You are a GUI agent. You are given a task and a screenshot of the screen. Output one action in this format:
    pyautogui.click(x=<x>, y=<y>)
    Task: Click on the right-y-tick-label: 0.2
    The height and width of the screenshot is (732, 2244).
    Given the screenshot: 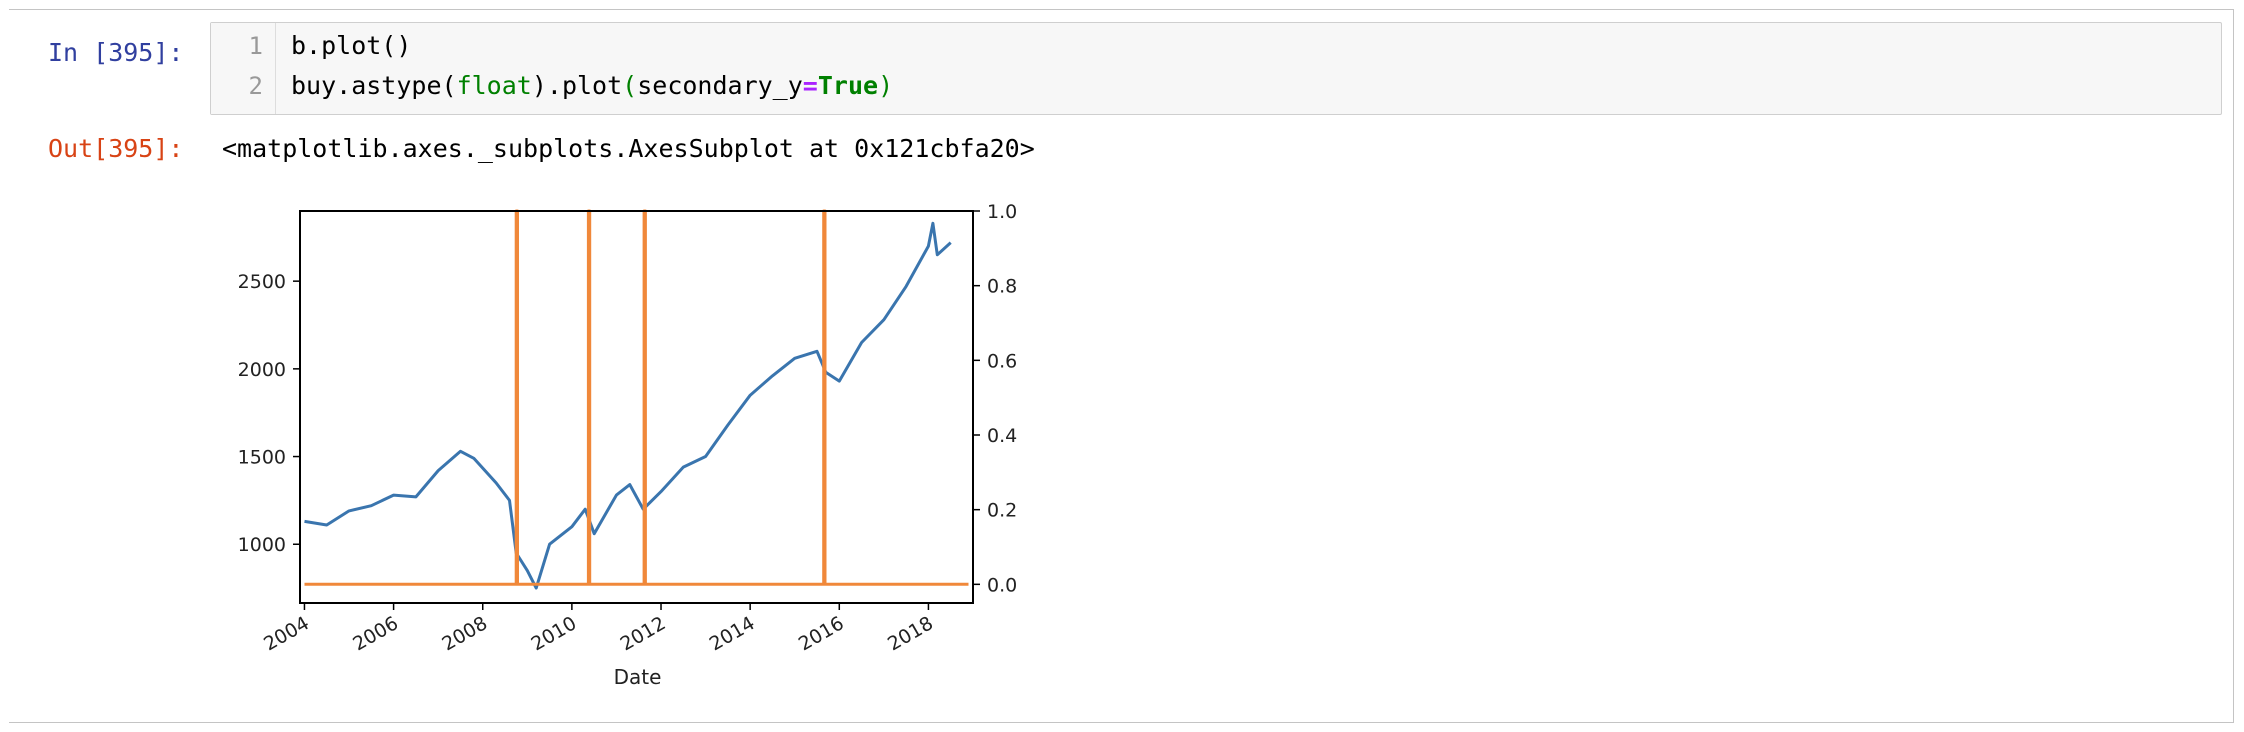 What is the action you would take?
    pyautogui.click(x=1002, y=511)
    